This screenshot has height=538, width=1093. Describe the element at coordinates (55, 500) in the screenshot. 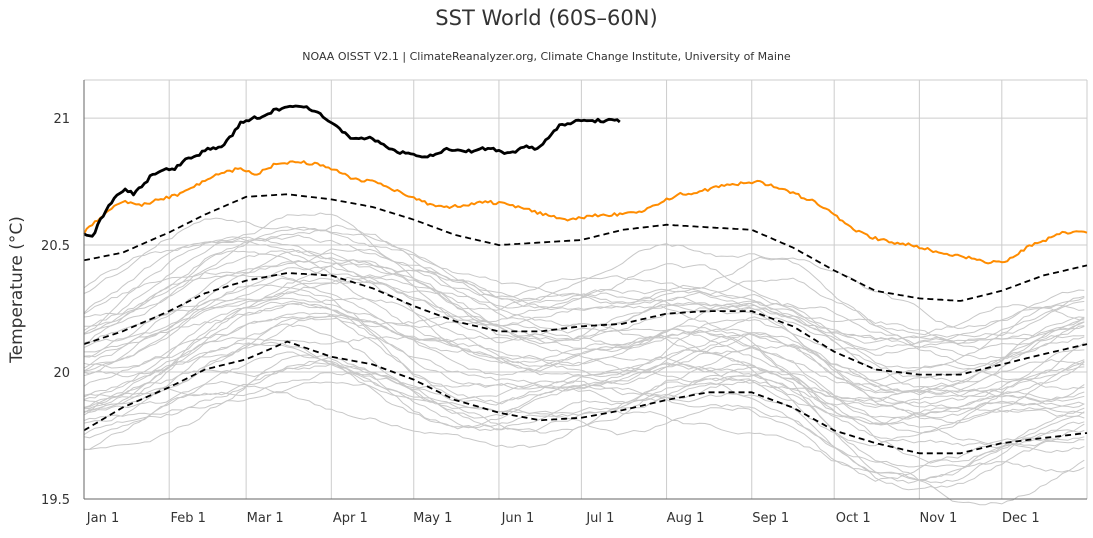

I see `y-tick-label: 19.5` at that location.